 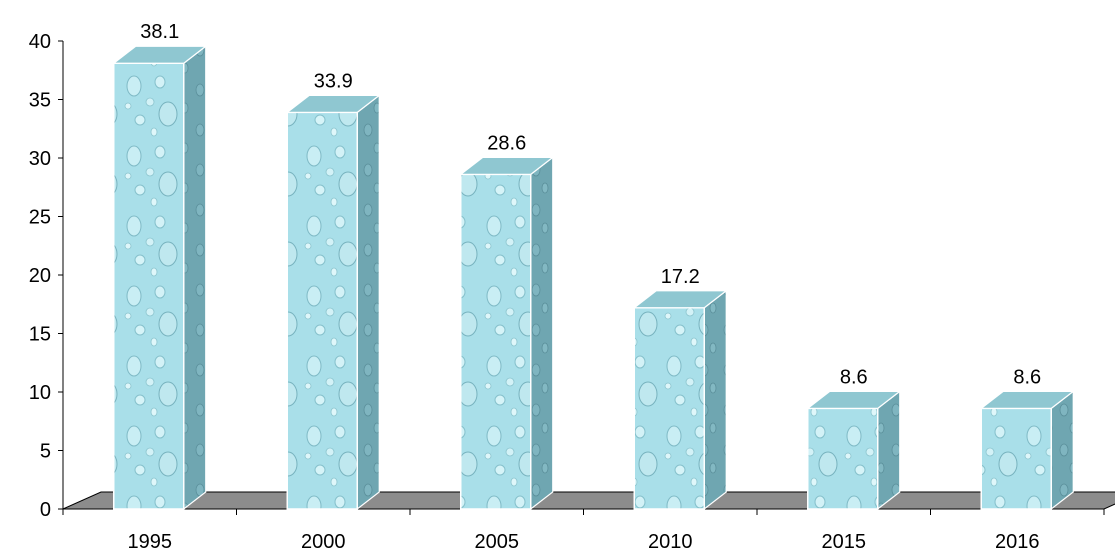 I want to click on y-tick-label: 30, so click(x=40, y=159).